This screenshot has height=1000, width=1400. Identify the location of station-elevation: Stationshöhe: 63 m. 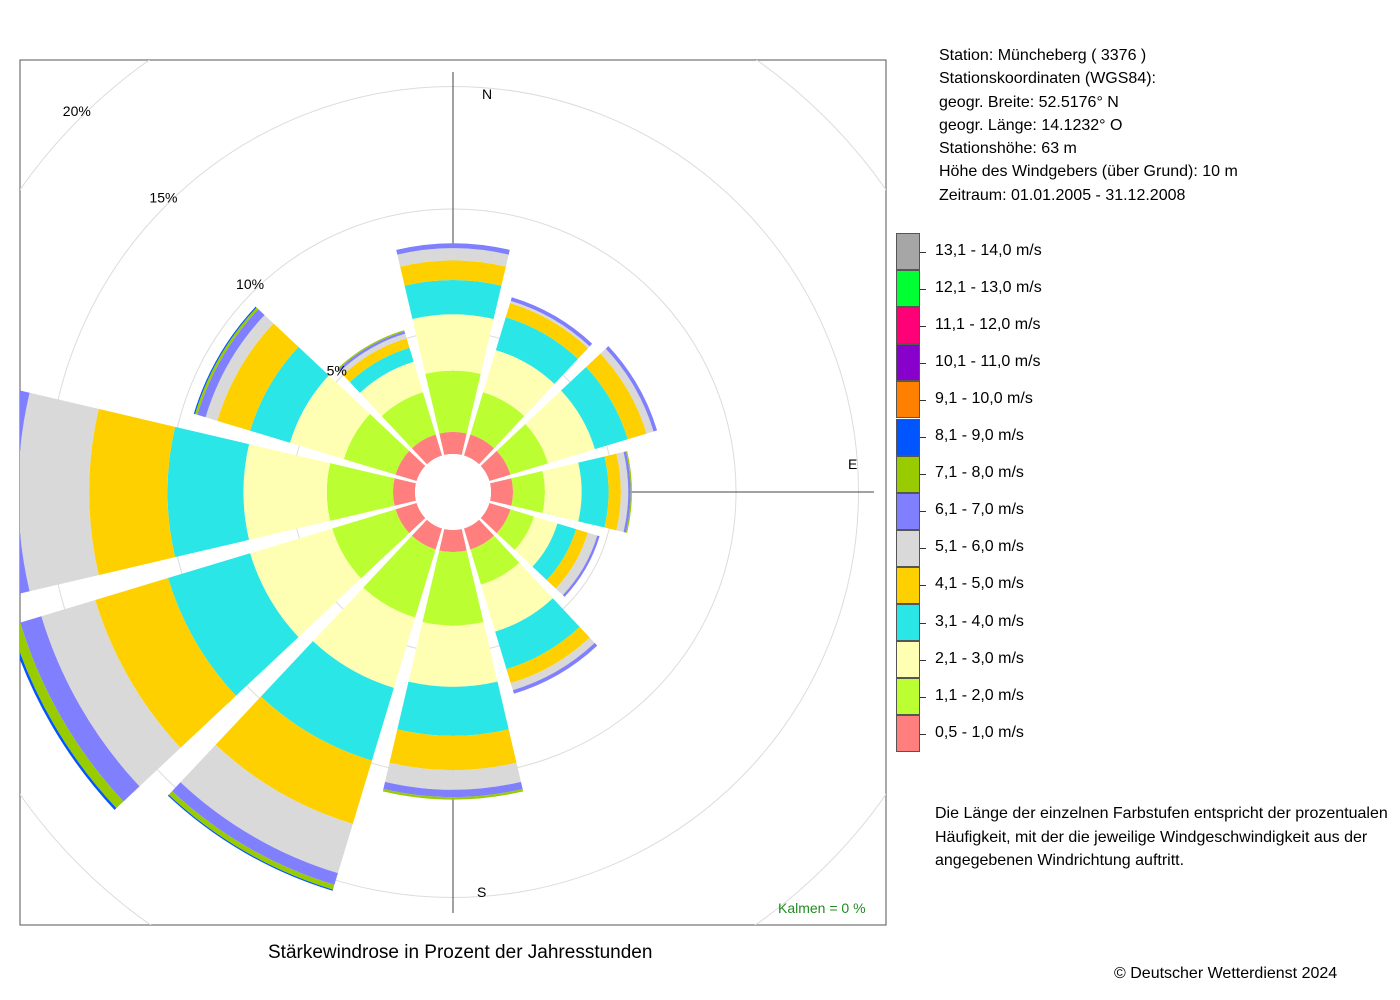
(1008, 149).